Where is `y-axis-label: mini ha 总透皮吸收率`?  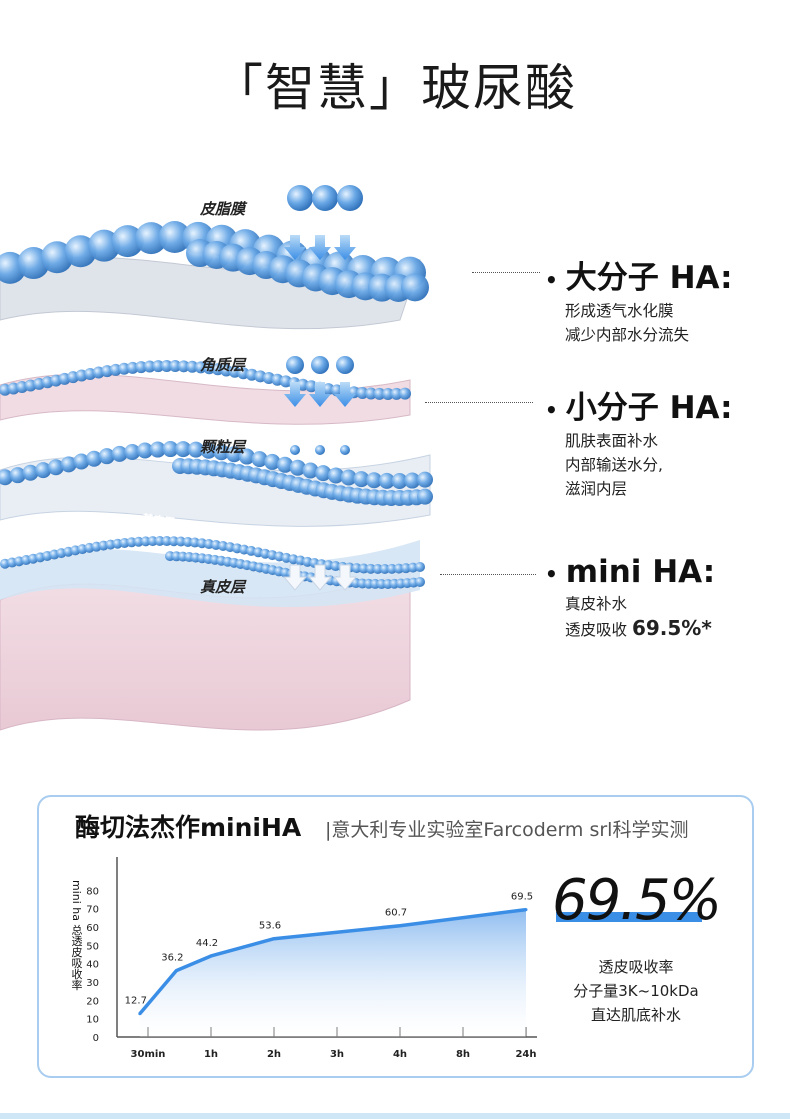
y-axis-label: mini ha 总透皮吸收率 is located at coordinates (76, 935).